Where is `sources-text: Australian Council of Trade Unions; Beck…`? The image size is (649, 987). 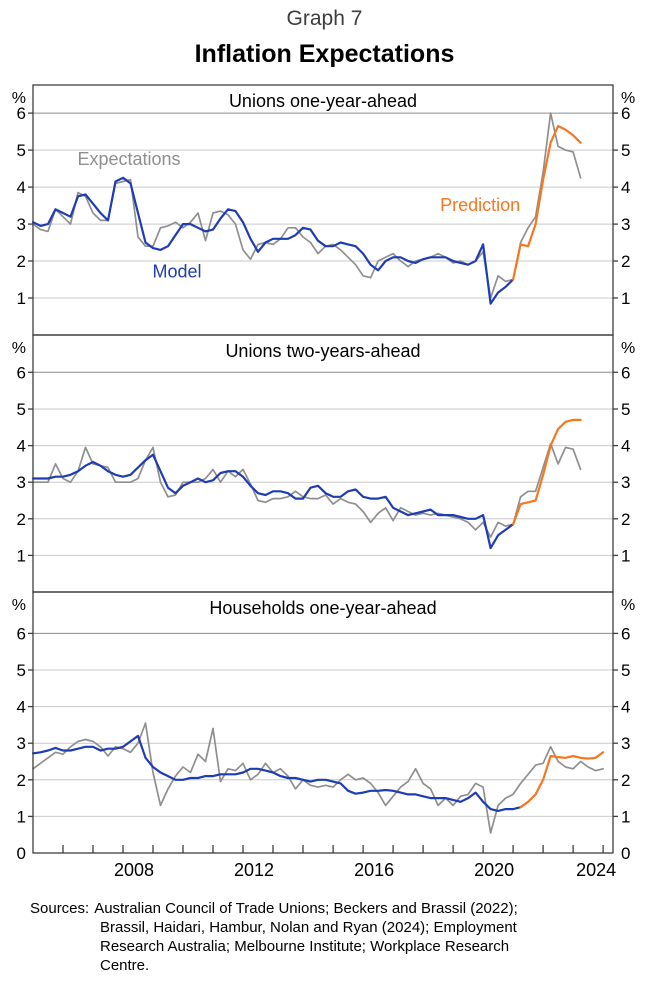 sources-text: Australian Council of Trade Unions; Beck… is located at coordinates (306, 908).